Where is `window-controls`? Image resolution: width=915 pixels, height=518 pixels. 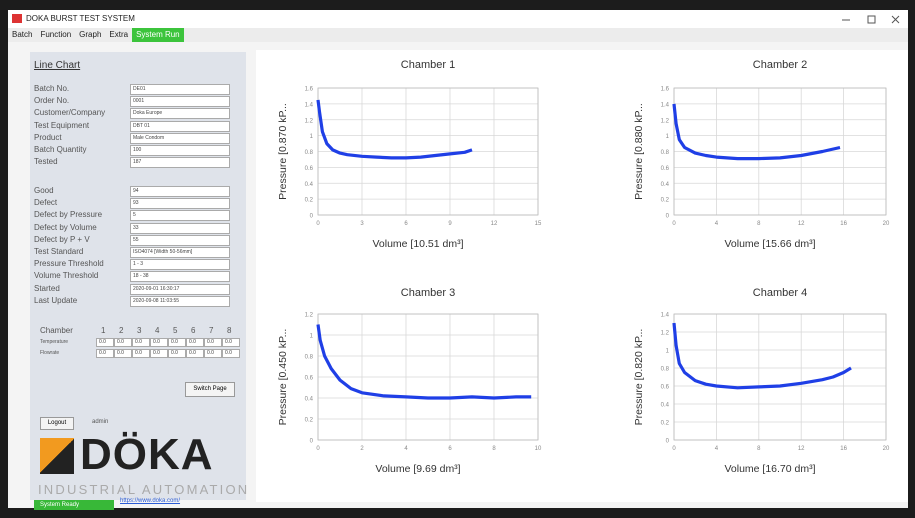 window-controls is located at coordinates (871, 19).